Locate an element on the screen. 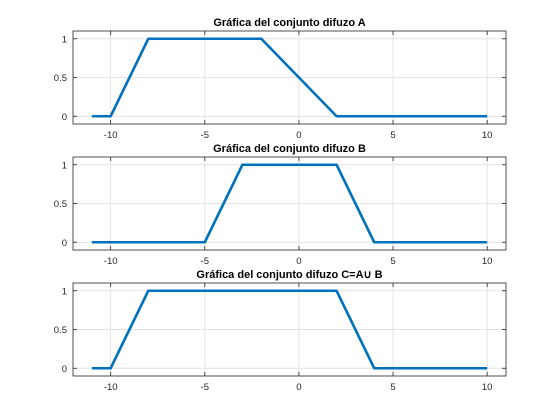 The height and width of the screenshot is (420, 560). chart-title: Gráfica del conjunto difuzo C=A∪ B is located at coordinates (289, 275).